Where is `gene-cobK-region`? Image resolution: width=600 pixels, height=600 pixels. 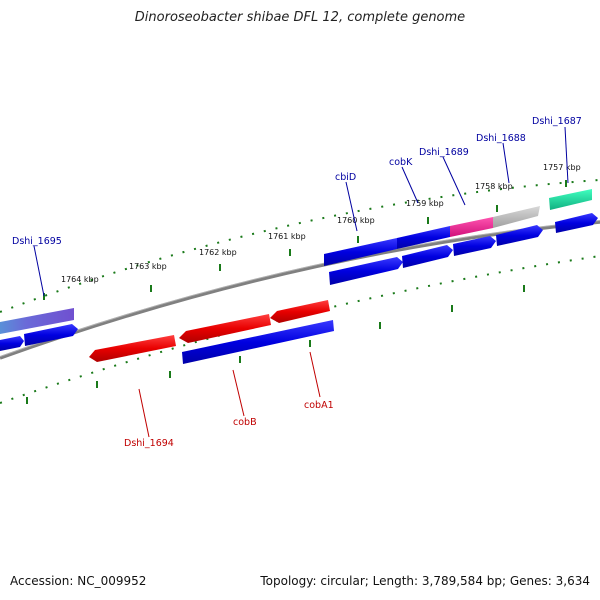
gene-cobK-region is located at coordinates (423, 237).